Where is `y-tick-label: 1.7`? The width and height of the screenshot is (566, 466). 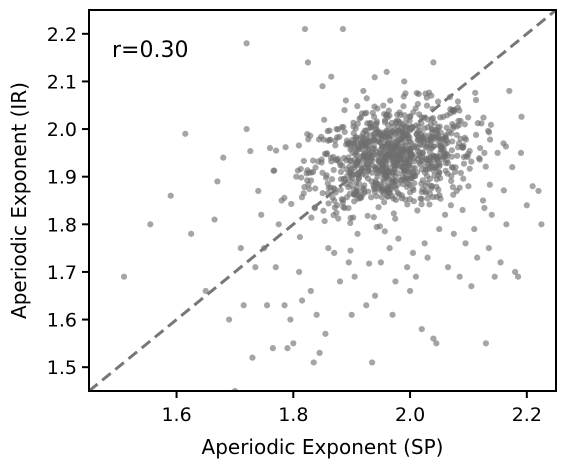 y-tick-label: 1.7 is located at coordinates (62, 273).